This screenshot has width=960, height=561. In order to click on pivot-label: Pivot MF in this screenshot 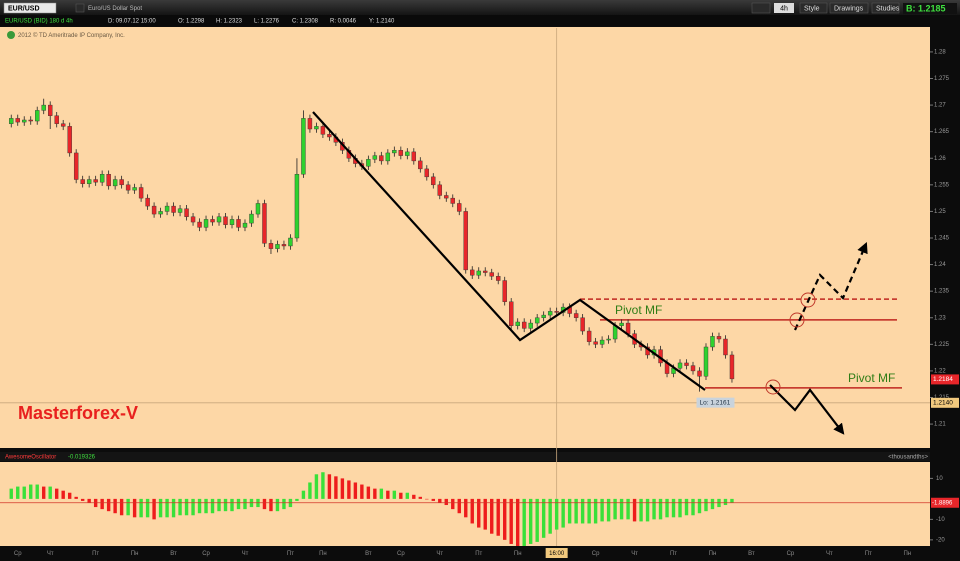, I will do `click(871, 378)`.